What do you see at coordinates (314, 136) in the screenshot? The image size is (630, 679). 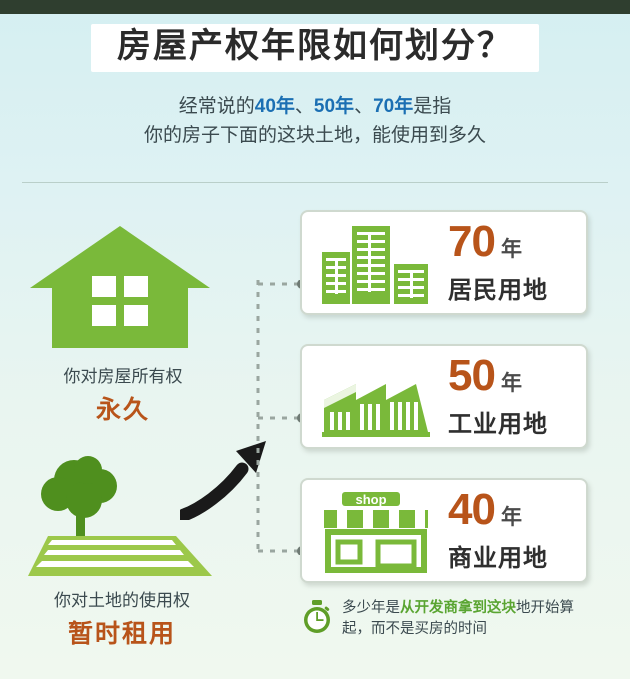 I see `subtitle-line-2: 你的房子下面的这块土地，能使用到多久` at bounding box center [314, 136].